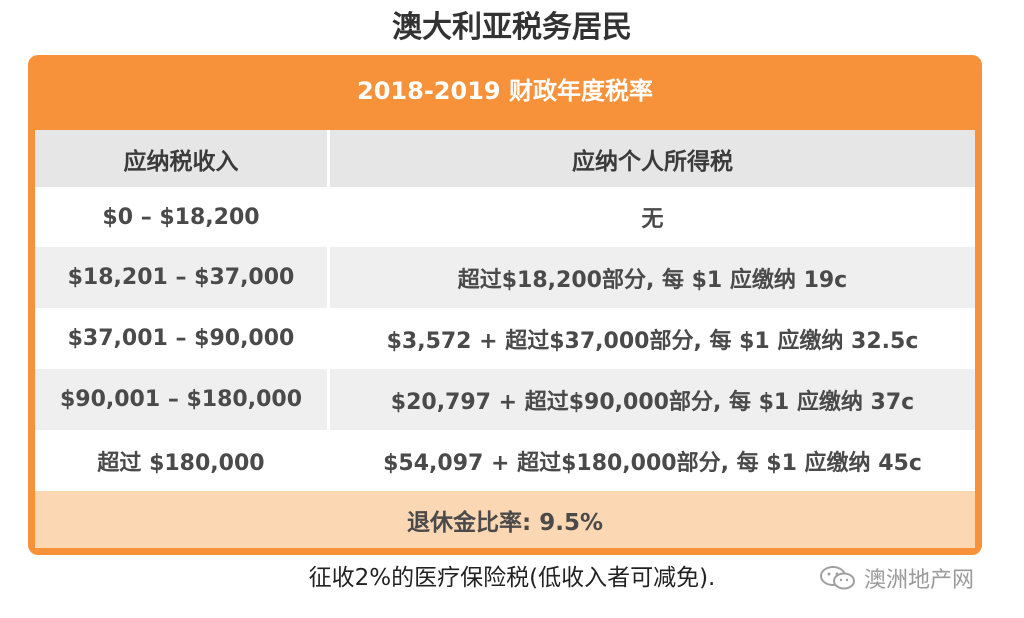  I want to click on superannuation-rate: 退休金比率: 9.5%, so click(505, 519).